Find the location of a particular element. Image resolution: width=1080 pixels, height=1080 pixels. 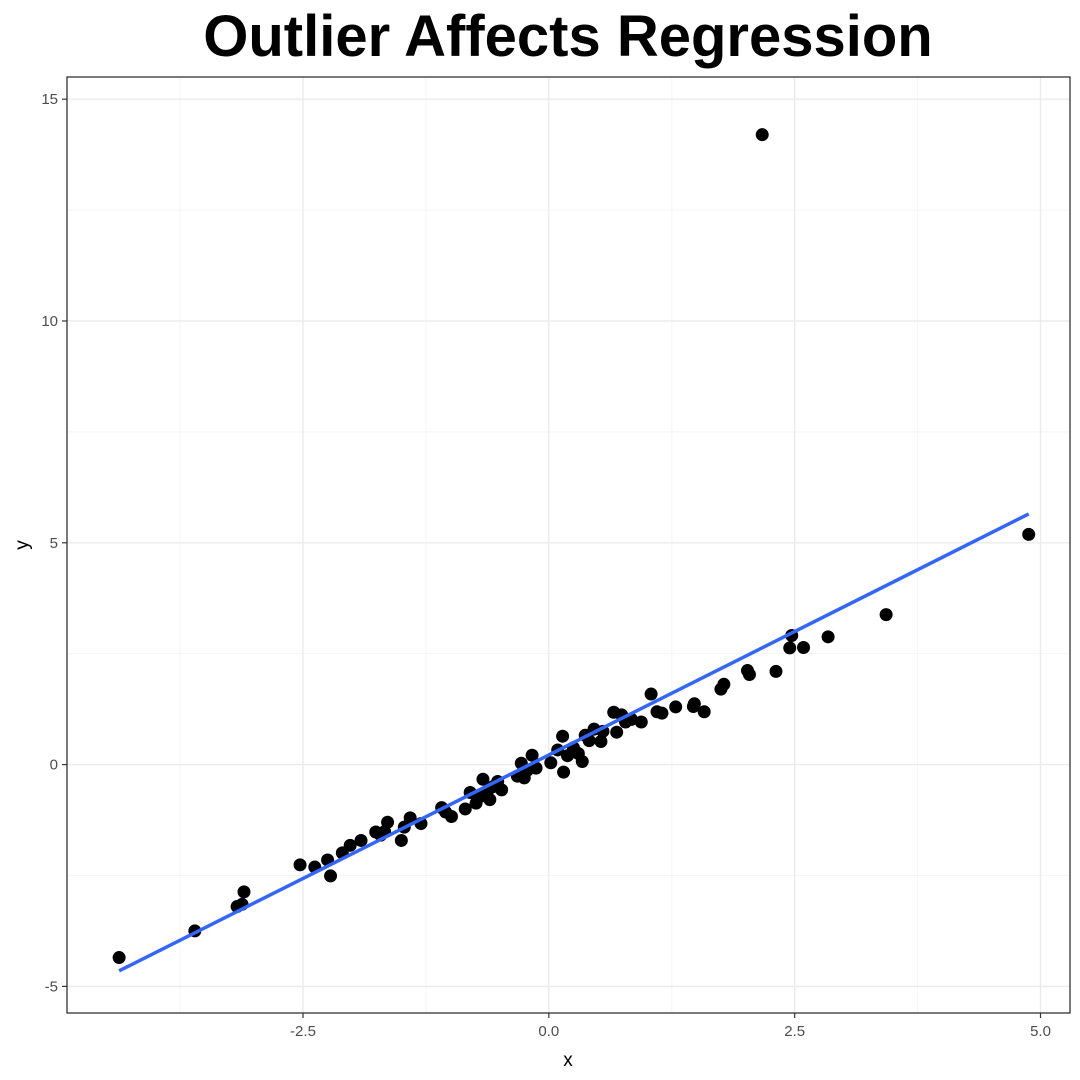

x-axis-title: x is located at coordinates (568, 1060).